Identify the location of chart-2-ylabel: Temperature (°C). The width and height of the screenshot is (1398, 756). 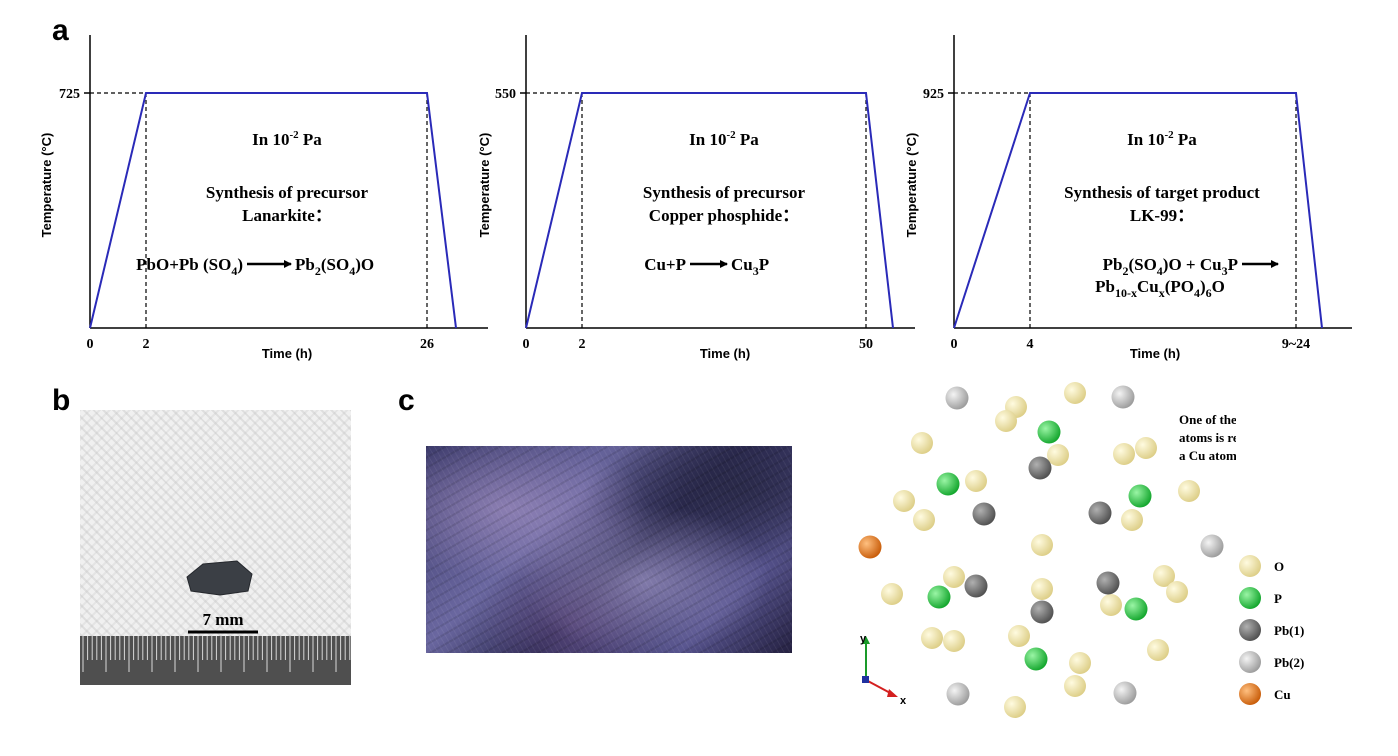
(484, 185).